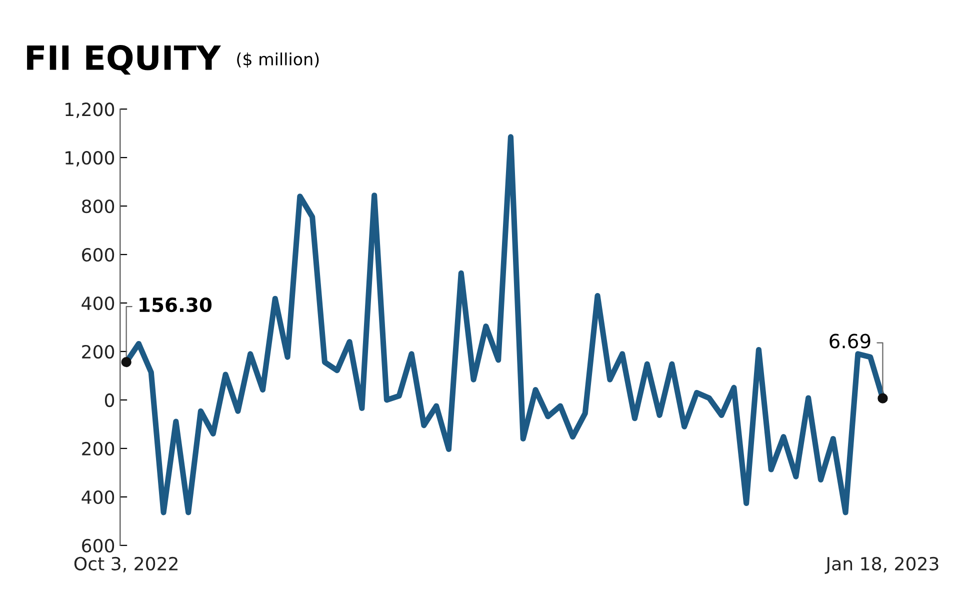 This screenshot has width=961, height=606. What do you see at coordinates (124, 60) in the screenshot?
I see `chart-title: FII EQUITY` at bounding box center [124, 60].